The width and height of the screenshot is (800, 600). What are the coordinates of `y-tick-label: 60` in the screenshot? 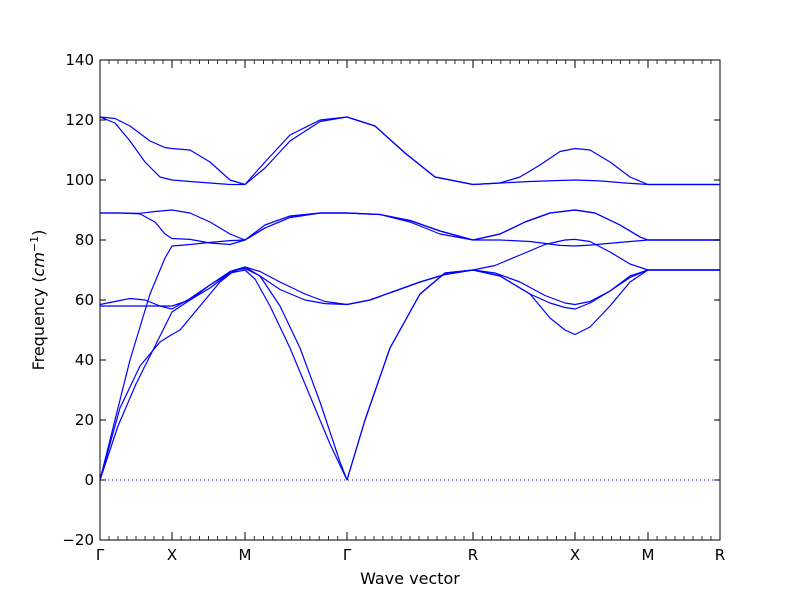 It's located at (84, 300).